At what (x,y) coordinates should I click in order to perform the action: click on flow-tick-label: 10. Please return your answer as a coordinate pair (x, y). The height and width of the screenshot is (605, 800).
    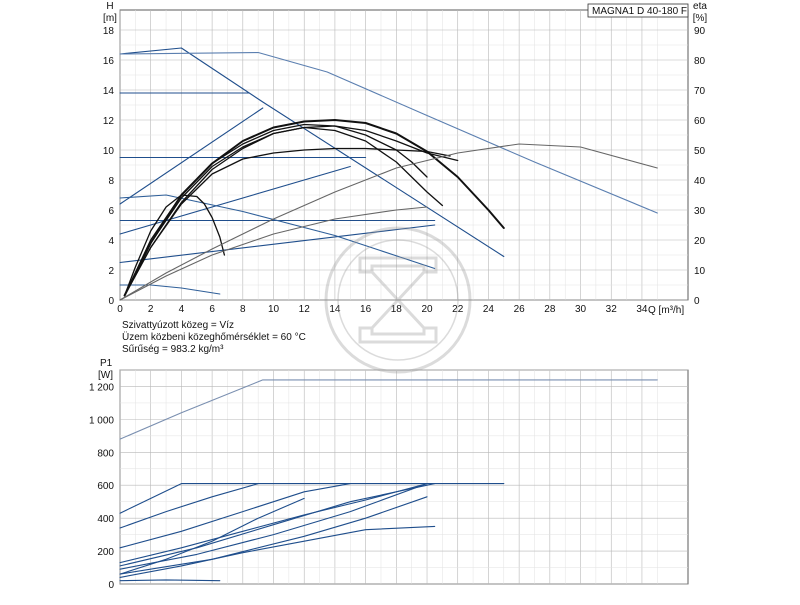
    Looking at the image, I should click on (274, 309).